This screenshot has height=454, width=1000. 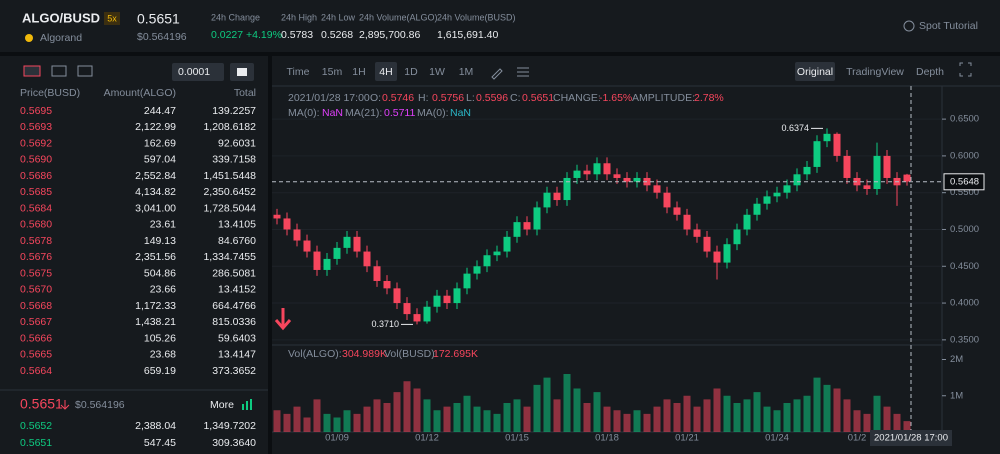 What do you see at coordinates (777, 438) in the screenshot?
I see `x-tick-label: 01/24` at bounding box center [777, 438].